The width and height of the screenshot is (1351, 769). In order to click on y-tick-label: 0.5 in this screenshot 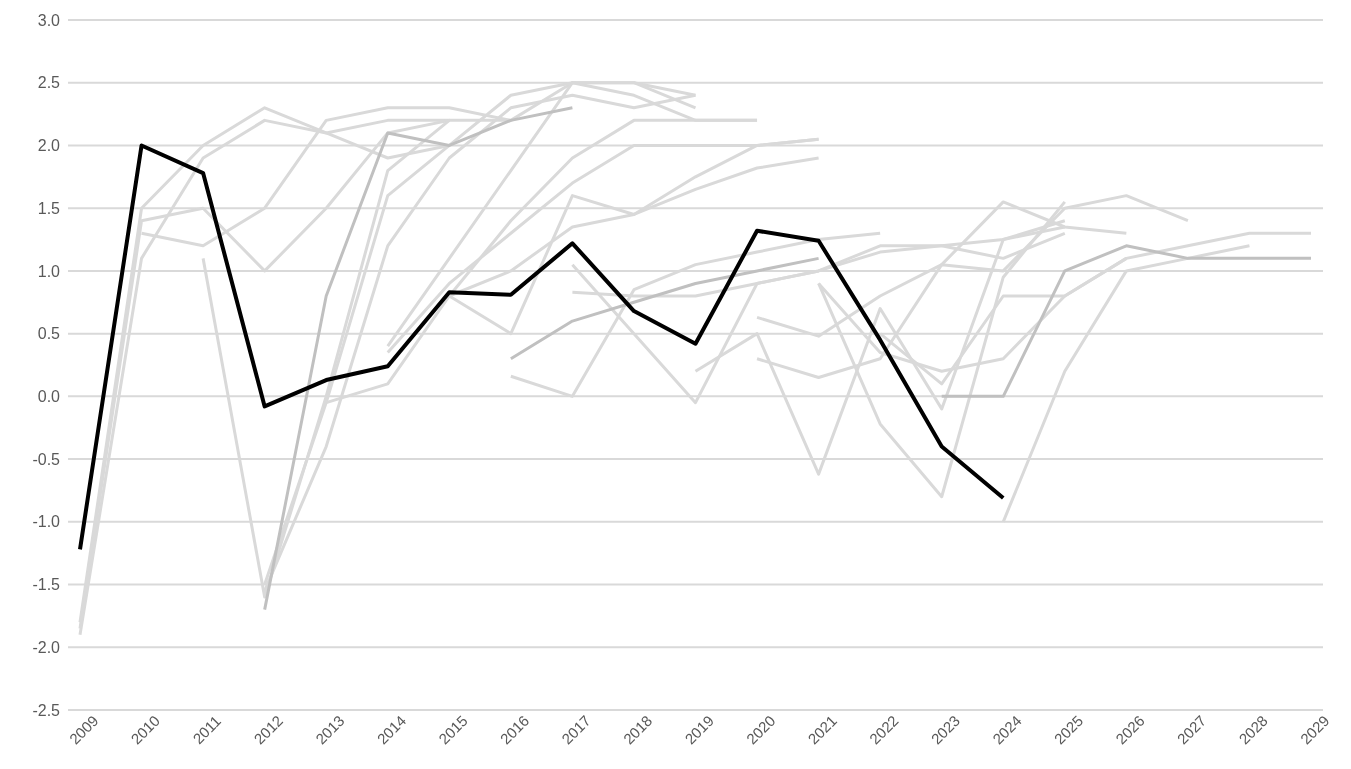, I will do `click(49, 334)`.